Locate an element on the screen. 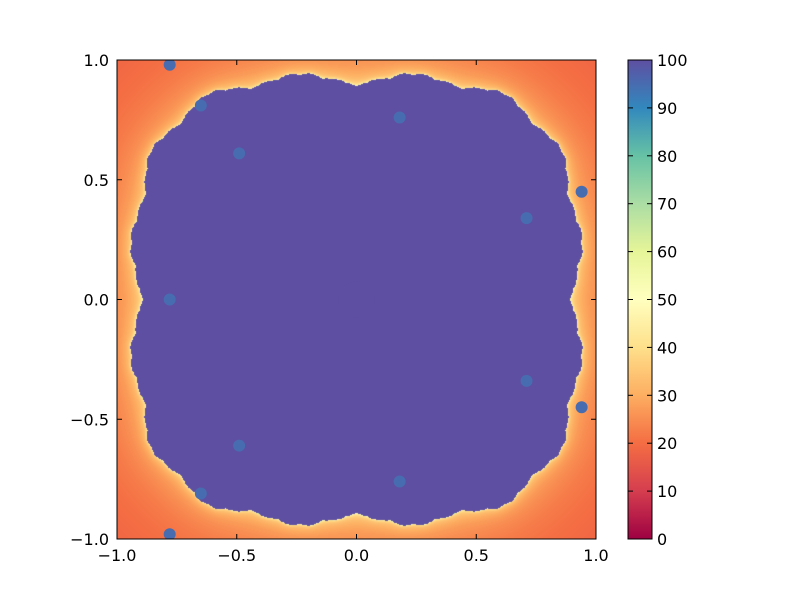 This screenshot has width=800, height=604. x-tick-label: 0.5 is located at coordinates (476, 555).